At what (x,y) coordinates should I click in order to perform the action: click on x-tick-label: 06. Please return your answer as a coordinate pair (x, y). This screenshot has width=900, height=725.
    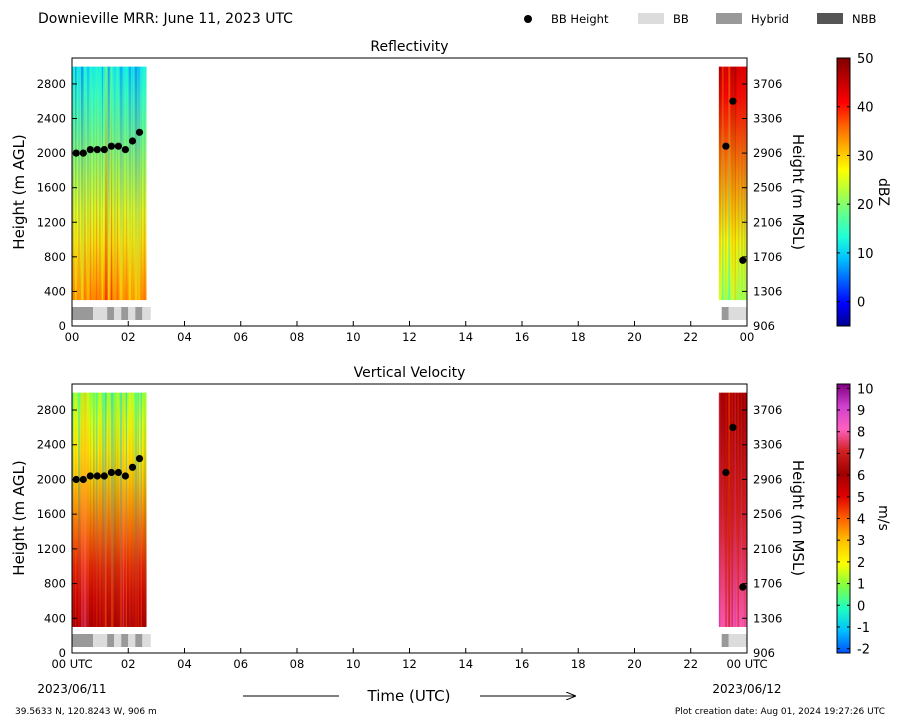
    Looking at the image, I should click on (240, 337).